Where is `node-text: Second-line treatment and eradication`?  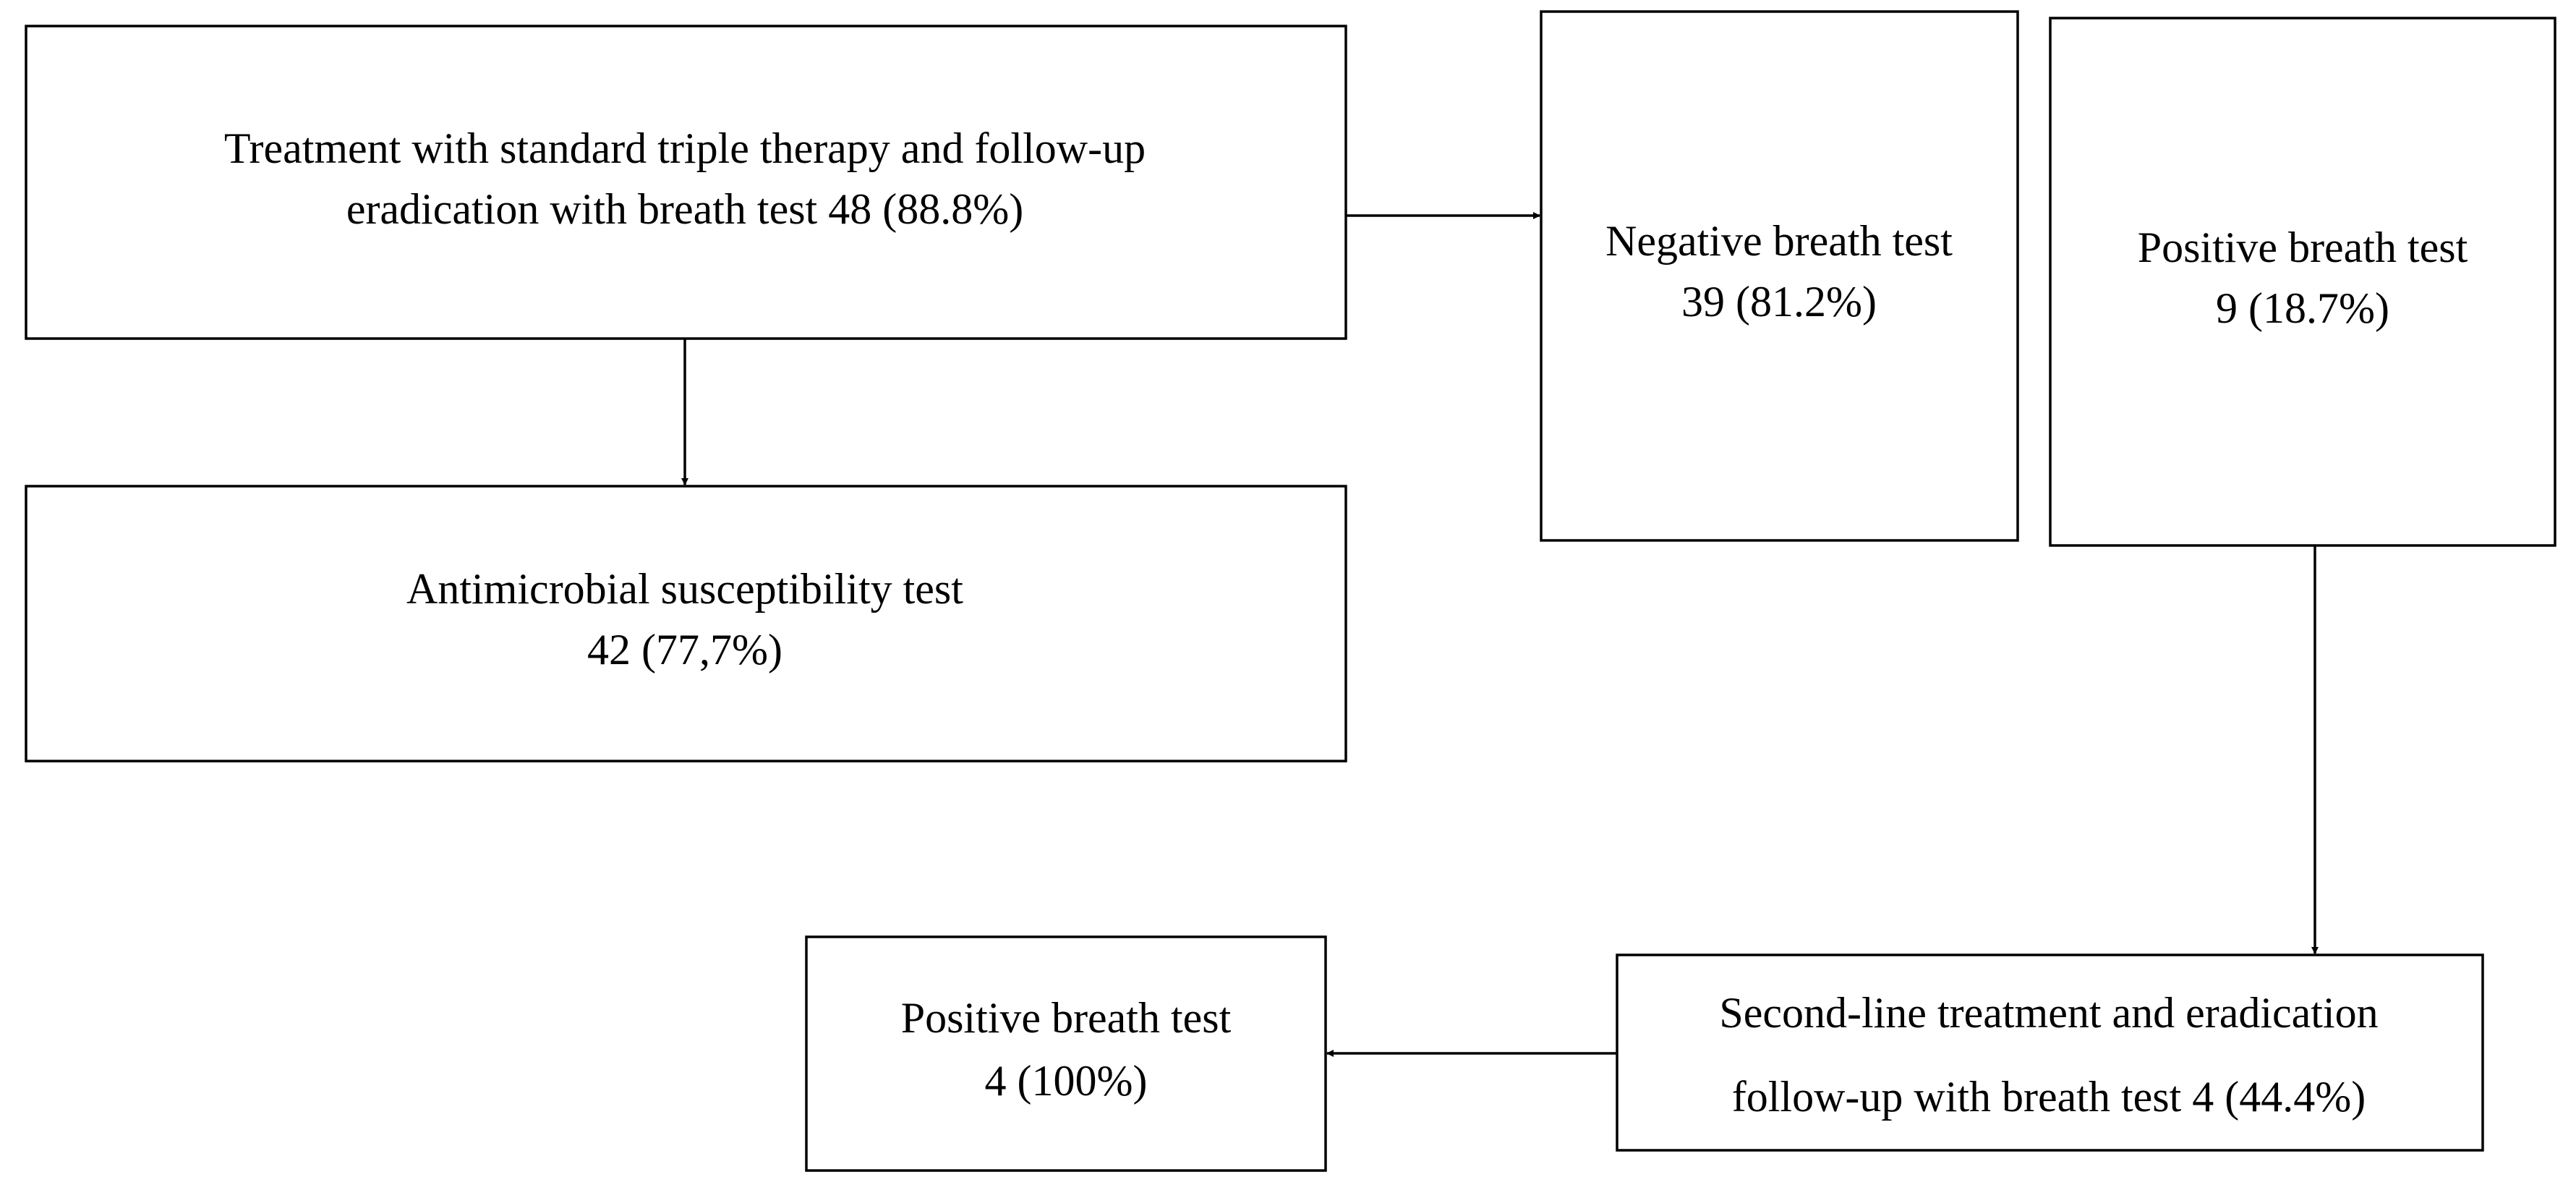 node-text: Second-line treatment and eradication is located at coordinates (2048, 1013).